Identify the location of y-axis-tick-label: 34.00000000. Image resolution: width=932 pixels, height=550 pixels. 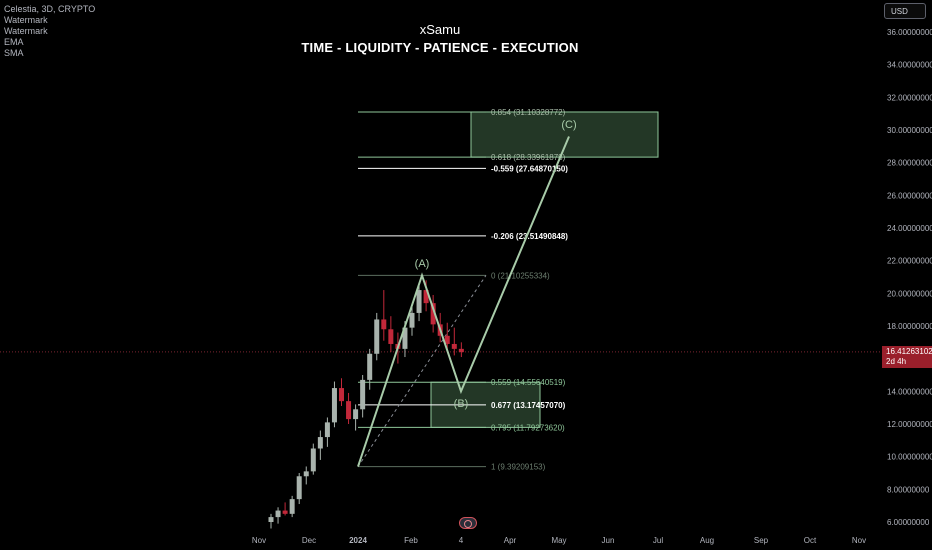
(909, 65).